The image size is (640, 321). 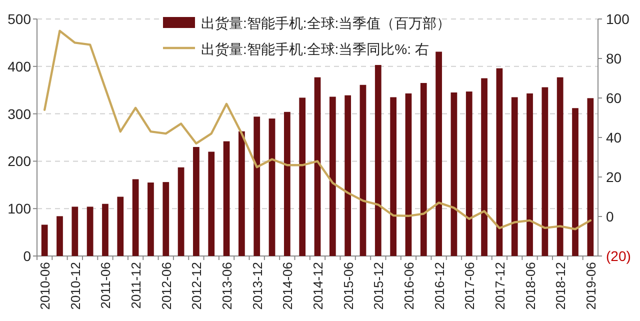 What do you see at coordinates (408, 286) in the screenshot?
I see `x-tick-label: 2016-06` at bounding box center [408, 286].